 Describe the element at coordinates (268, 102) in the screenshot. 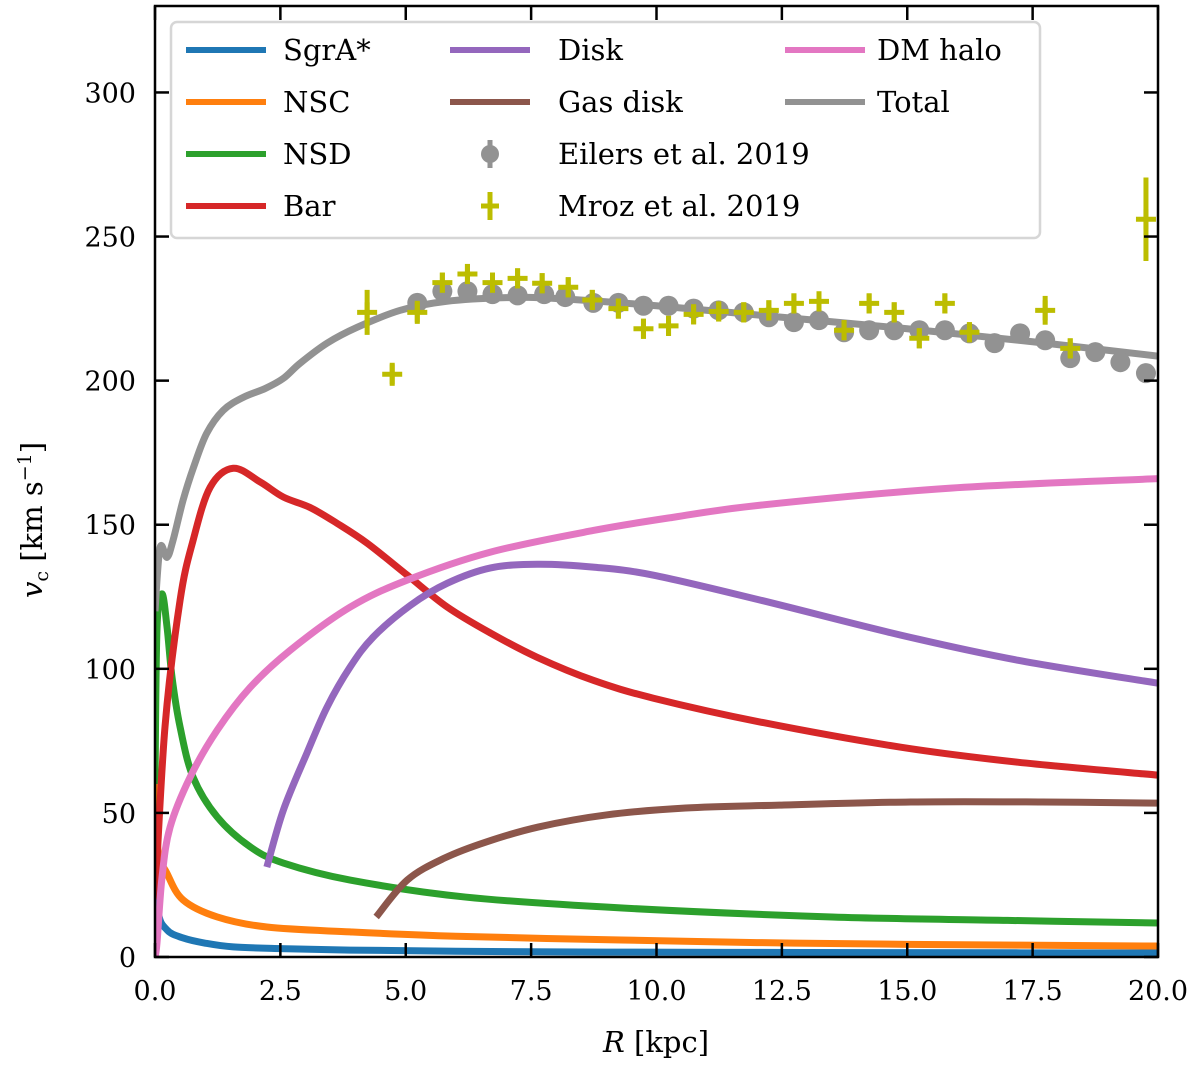

I see `legend-item-nsc: NSC` at that location.